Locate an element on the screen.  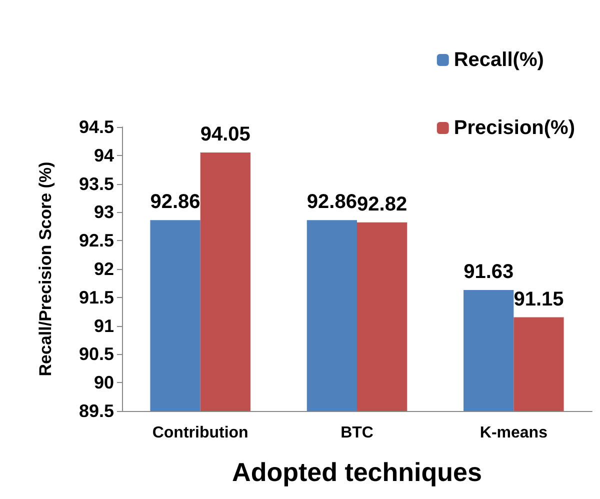
y-axis-title: Recall/Precision Score (%) is located at coordinates (45, 269).